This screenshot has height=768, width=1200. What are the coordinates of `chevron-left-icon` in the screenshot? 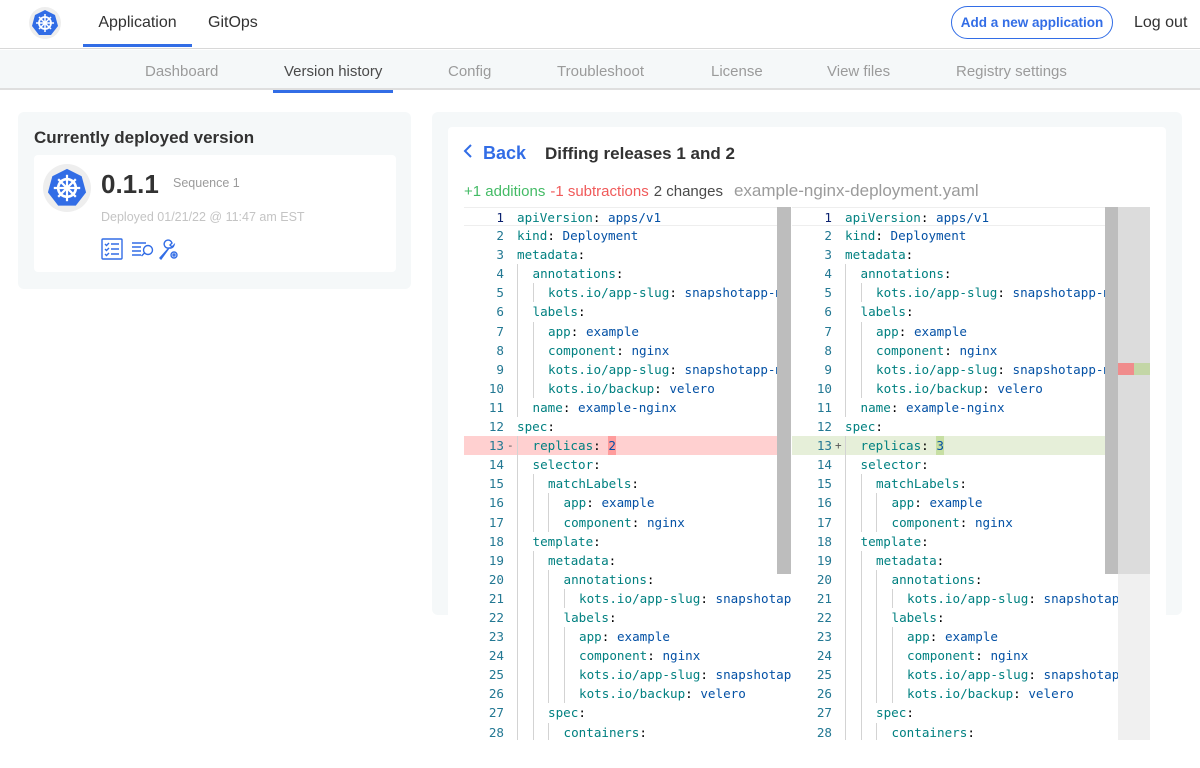 It's located at (468, 153).